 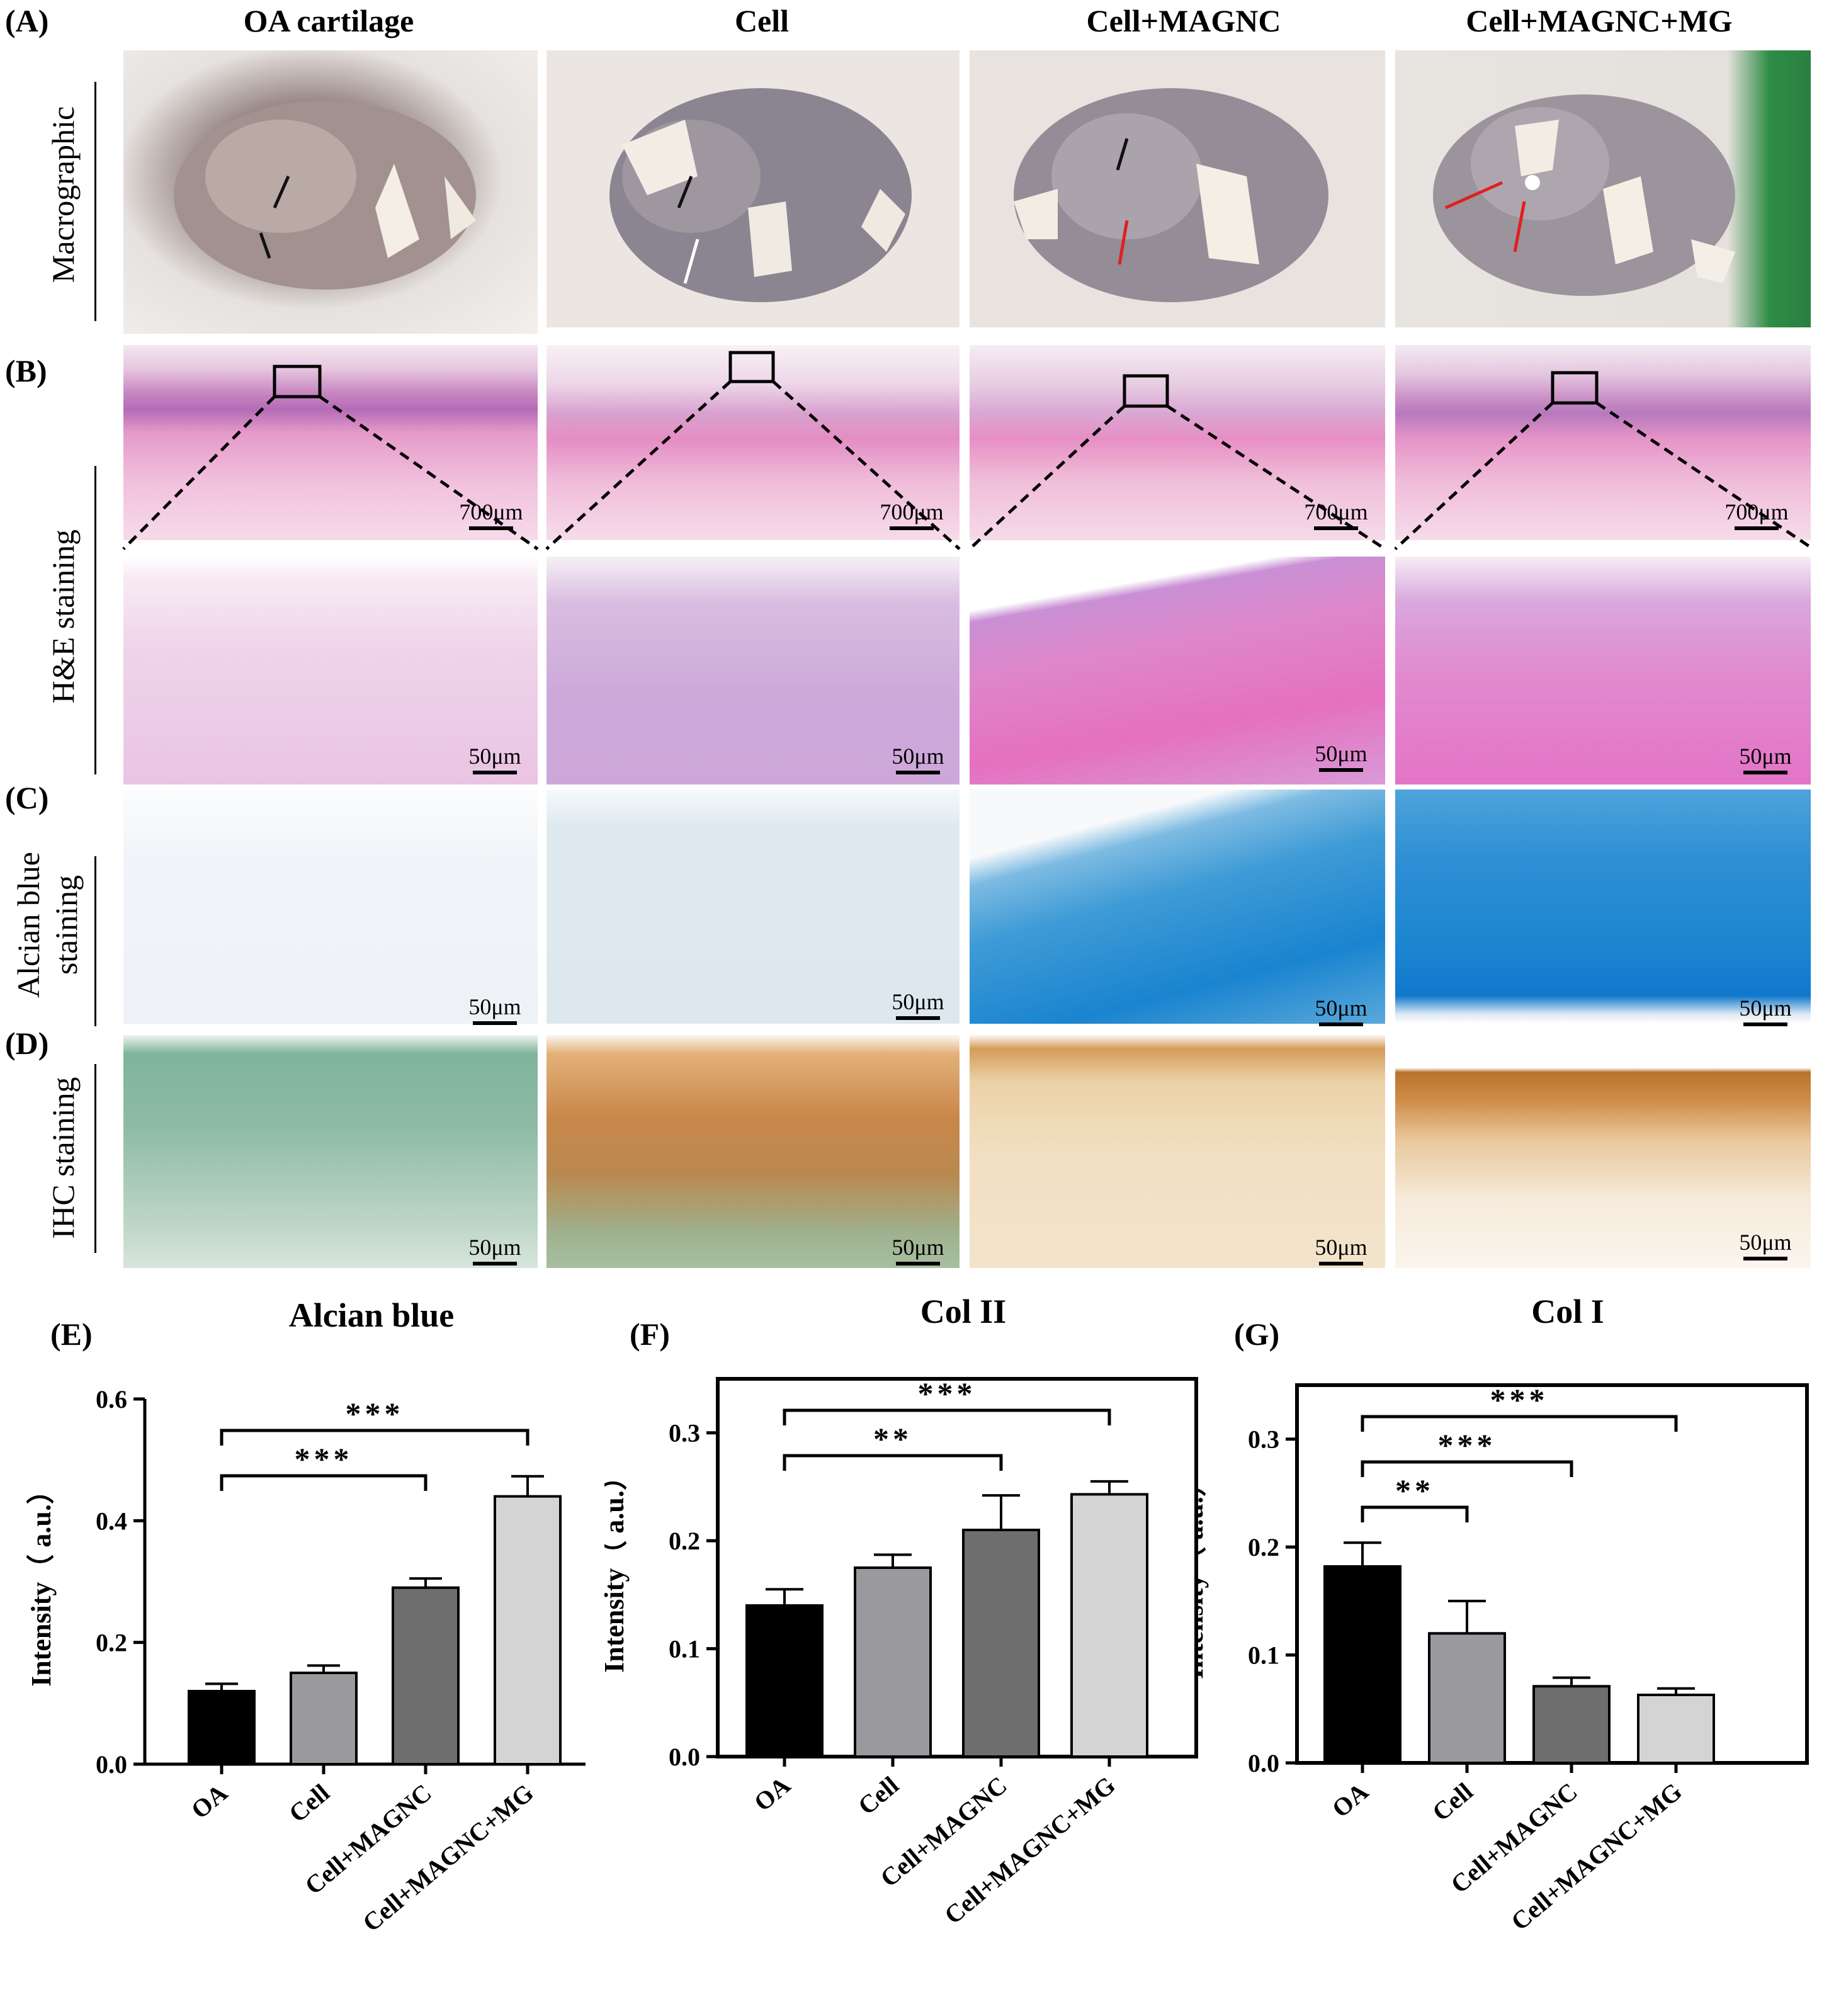 I want to click on row-label-ihc: IHC staining, so click(x=63, y=1158).